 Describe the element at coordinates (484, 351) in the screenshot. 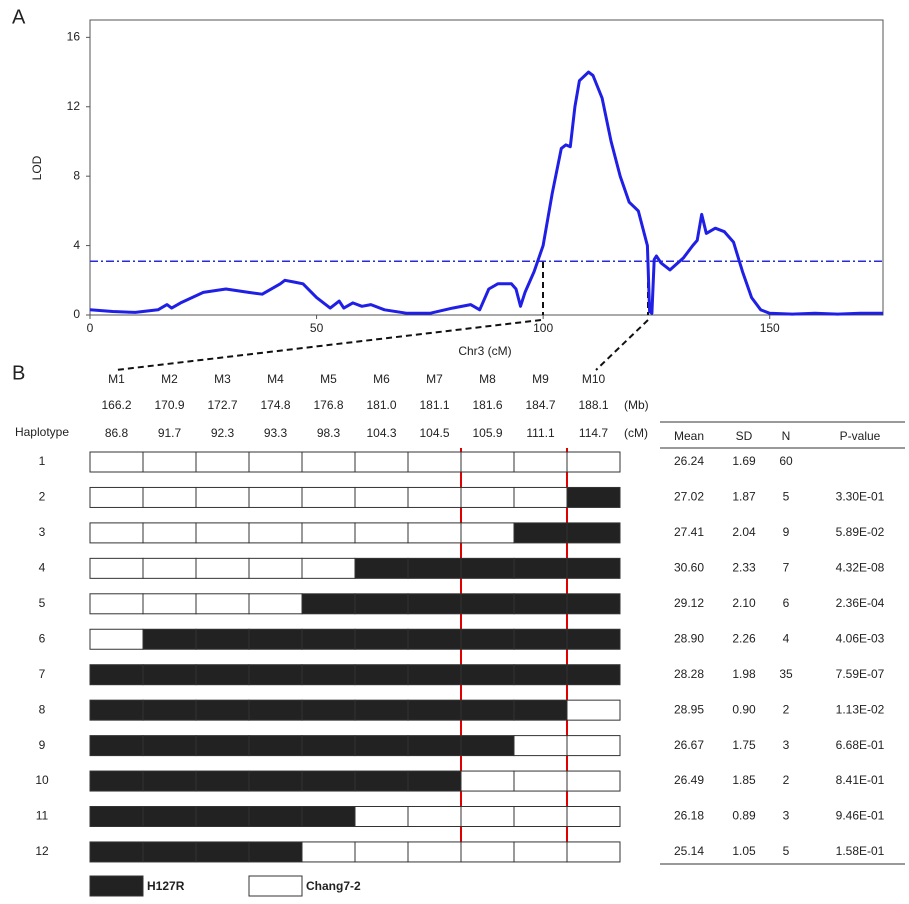

I see `x-axis-label: Chr3 (cM)` at that location.